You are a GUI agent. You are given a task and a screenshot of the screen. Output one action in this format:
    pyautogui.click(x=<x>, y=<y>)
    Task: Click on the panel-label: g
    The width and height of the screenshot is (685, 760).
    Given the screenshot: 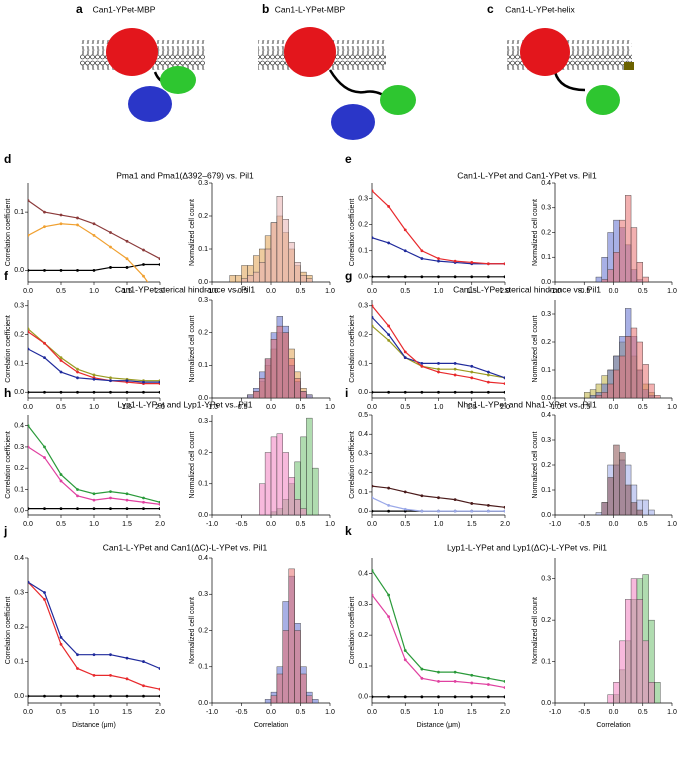 What is the action you would take?
    pyautogui.click(x=348, y=276)
    